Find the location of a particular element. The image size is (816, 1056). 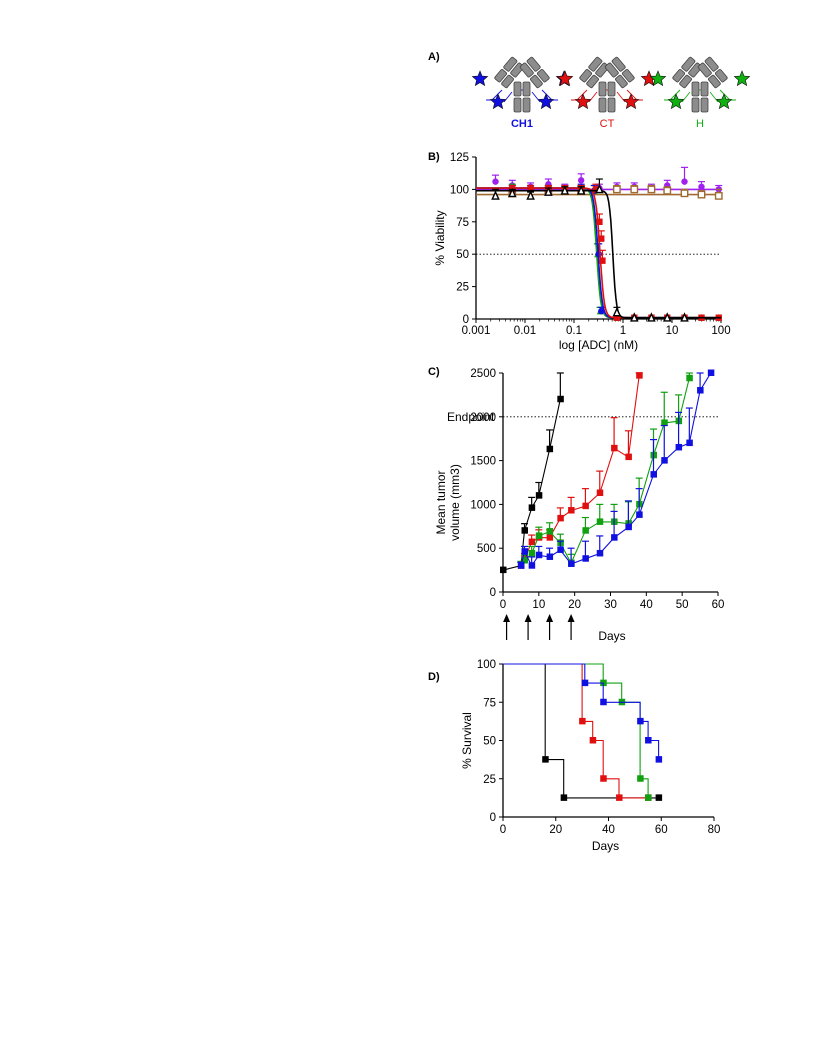

dose-arrow-head is located at coordinates (528, 618).